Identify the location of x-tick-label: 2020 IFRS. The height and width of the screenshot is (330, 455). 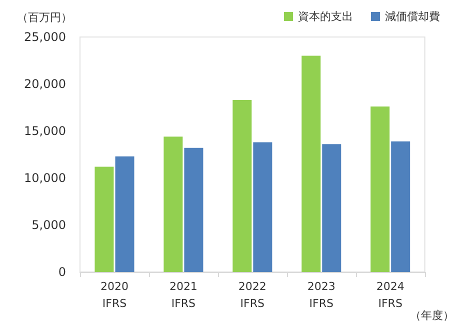
(114, 295).